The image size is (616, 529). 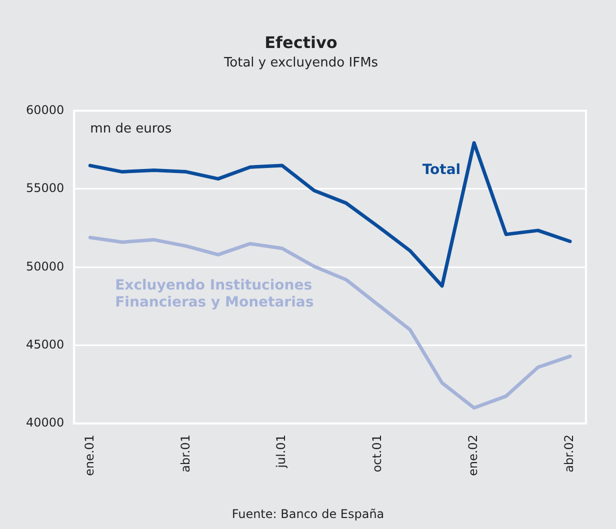 I want to click on x-tick-label: ene.02, so click(x=473, y=455).